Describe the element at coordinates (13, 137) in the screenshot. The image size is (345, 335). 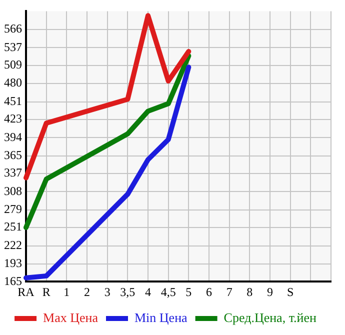
I see `y-tick-label: 394` at that location.